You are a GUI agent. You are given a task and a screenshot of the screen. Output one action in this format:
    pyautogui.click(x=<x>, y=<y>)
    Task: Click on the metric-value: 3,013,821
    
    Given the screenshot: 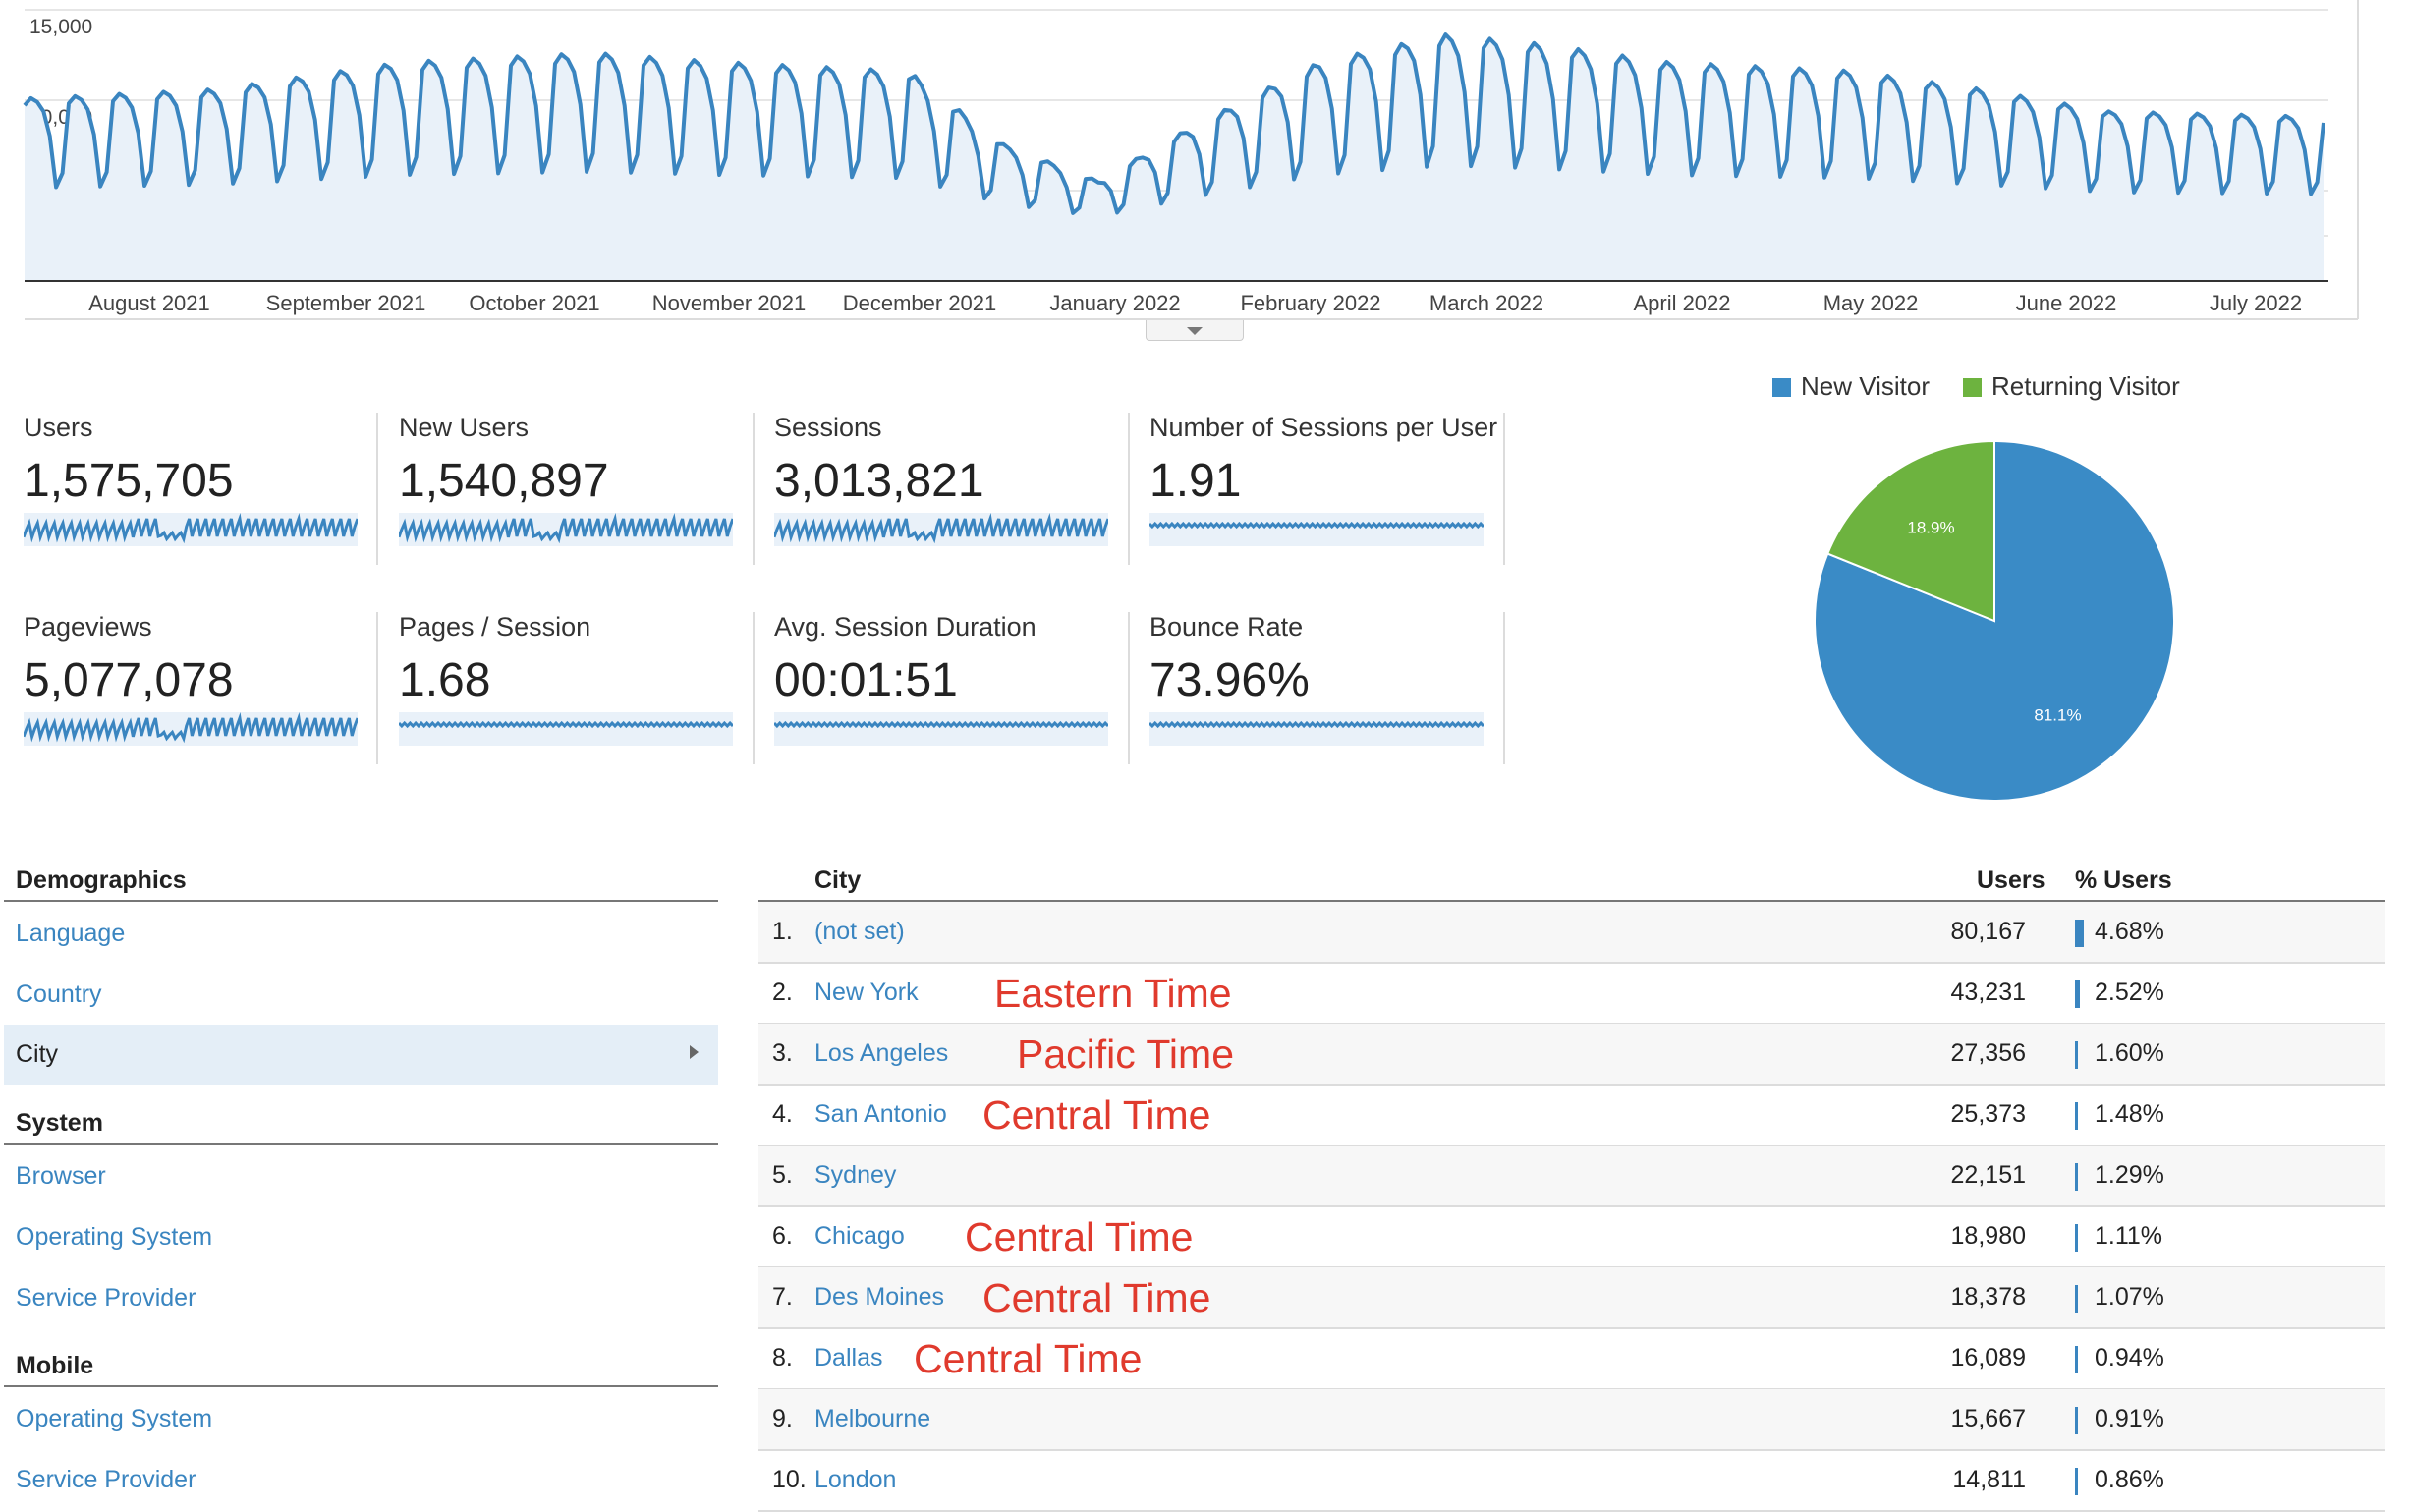 What is the action you would take?
    pyautogui.click(x=879, y=481)
    